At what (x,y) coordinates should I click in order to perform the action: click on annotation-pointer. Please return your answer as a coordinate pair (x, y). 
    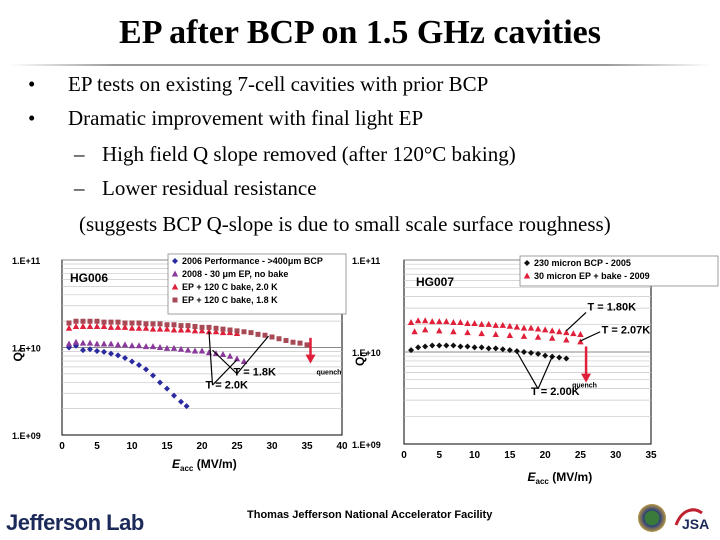
    Looking at the image, I should click on (225, 362).